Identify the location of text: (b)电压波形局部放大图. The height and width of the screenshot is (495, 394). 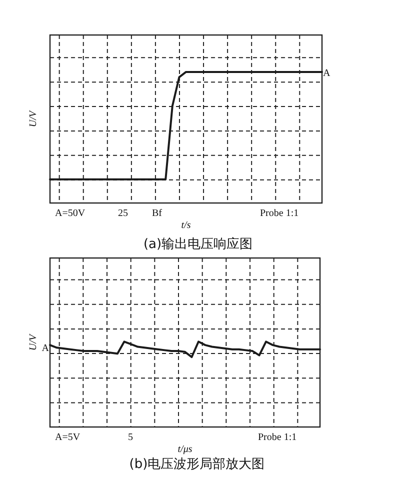
(197, 464).